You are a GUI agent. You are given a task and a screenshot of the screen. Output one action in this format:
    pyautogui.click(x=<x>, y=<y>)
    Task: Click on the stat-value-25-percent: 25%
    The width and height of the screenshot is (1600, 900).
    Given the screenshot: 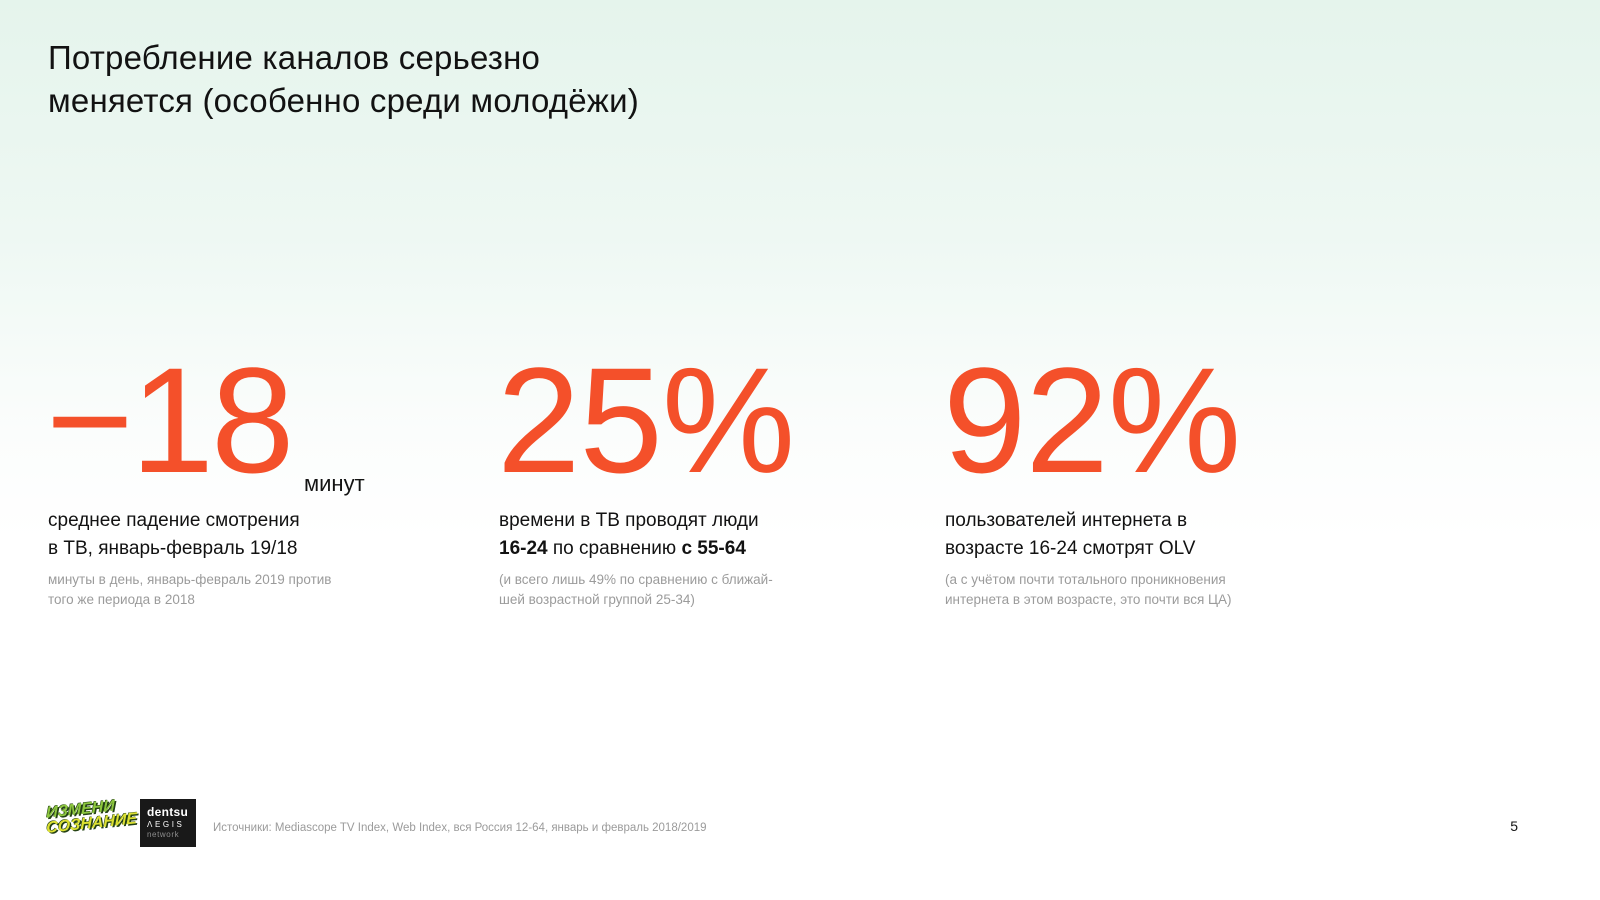 What is the action you would take?
    pyautogui.click(x=646, y=420)
    